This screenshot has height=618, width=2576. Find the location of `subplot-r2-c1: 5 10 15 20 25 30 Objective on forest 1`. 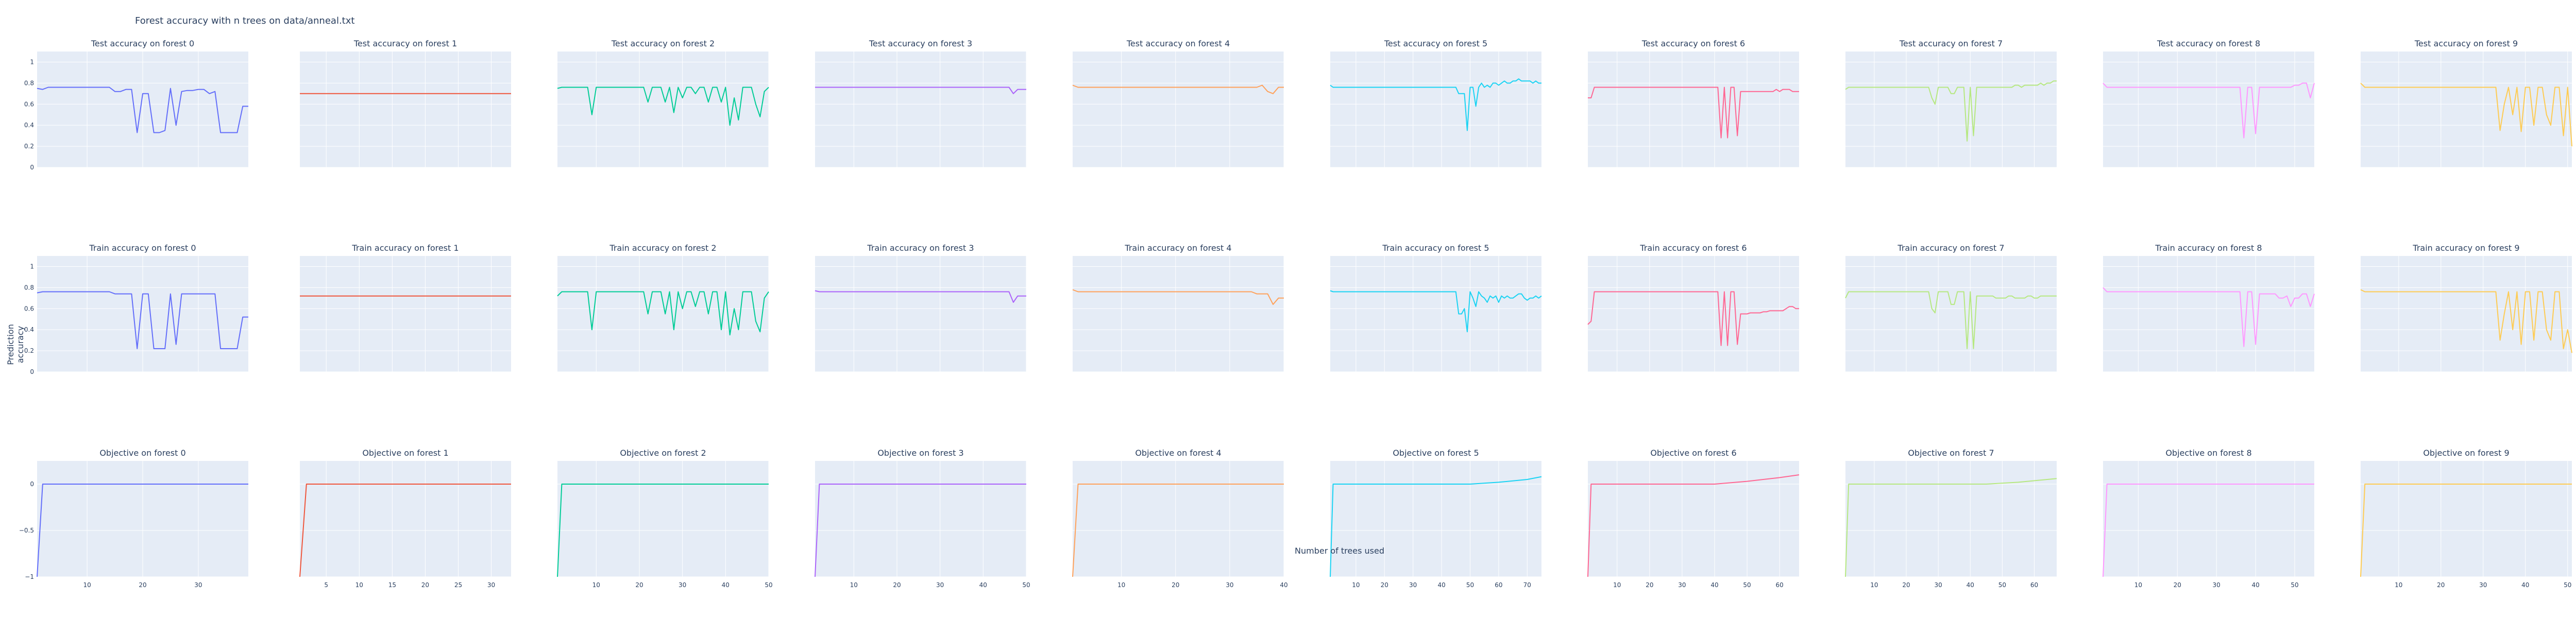

subplot-r2-c1: 5 10 15 20 25 30 Objective on forest 1 is located at coordinates (405, 518).